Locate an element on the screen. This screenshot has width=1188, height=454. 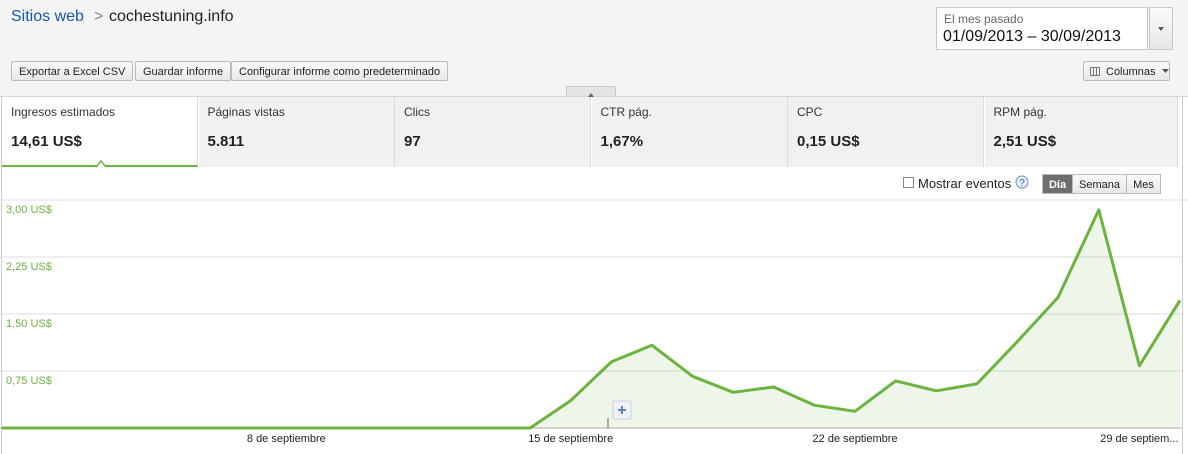
metric-tab: CTR pág. 1,67% is located at coordinates (689, 132).